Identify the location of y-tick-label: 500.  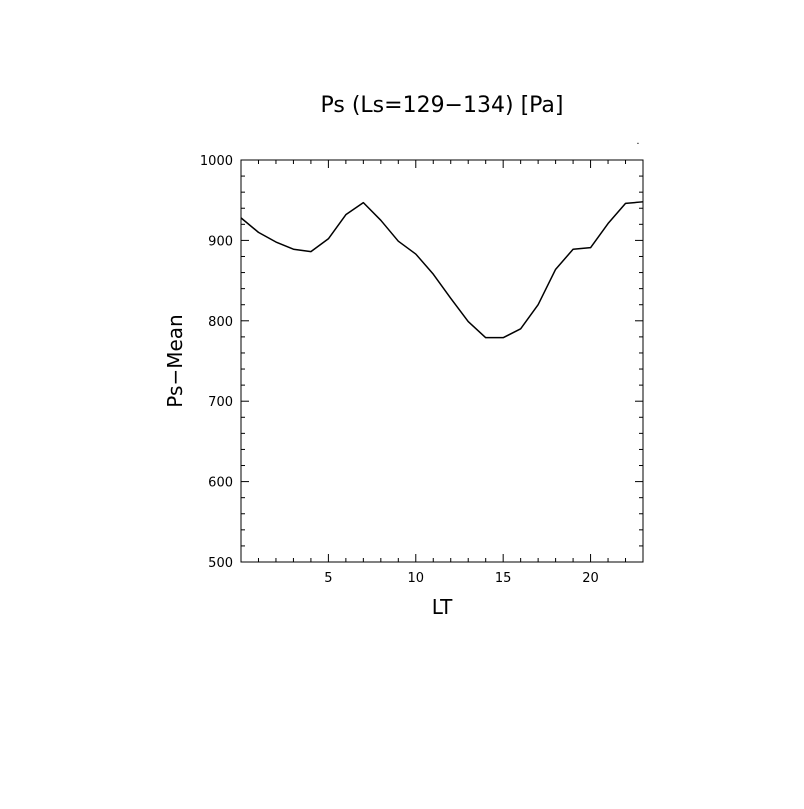
(220, 563).